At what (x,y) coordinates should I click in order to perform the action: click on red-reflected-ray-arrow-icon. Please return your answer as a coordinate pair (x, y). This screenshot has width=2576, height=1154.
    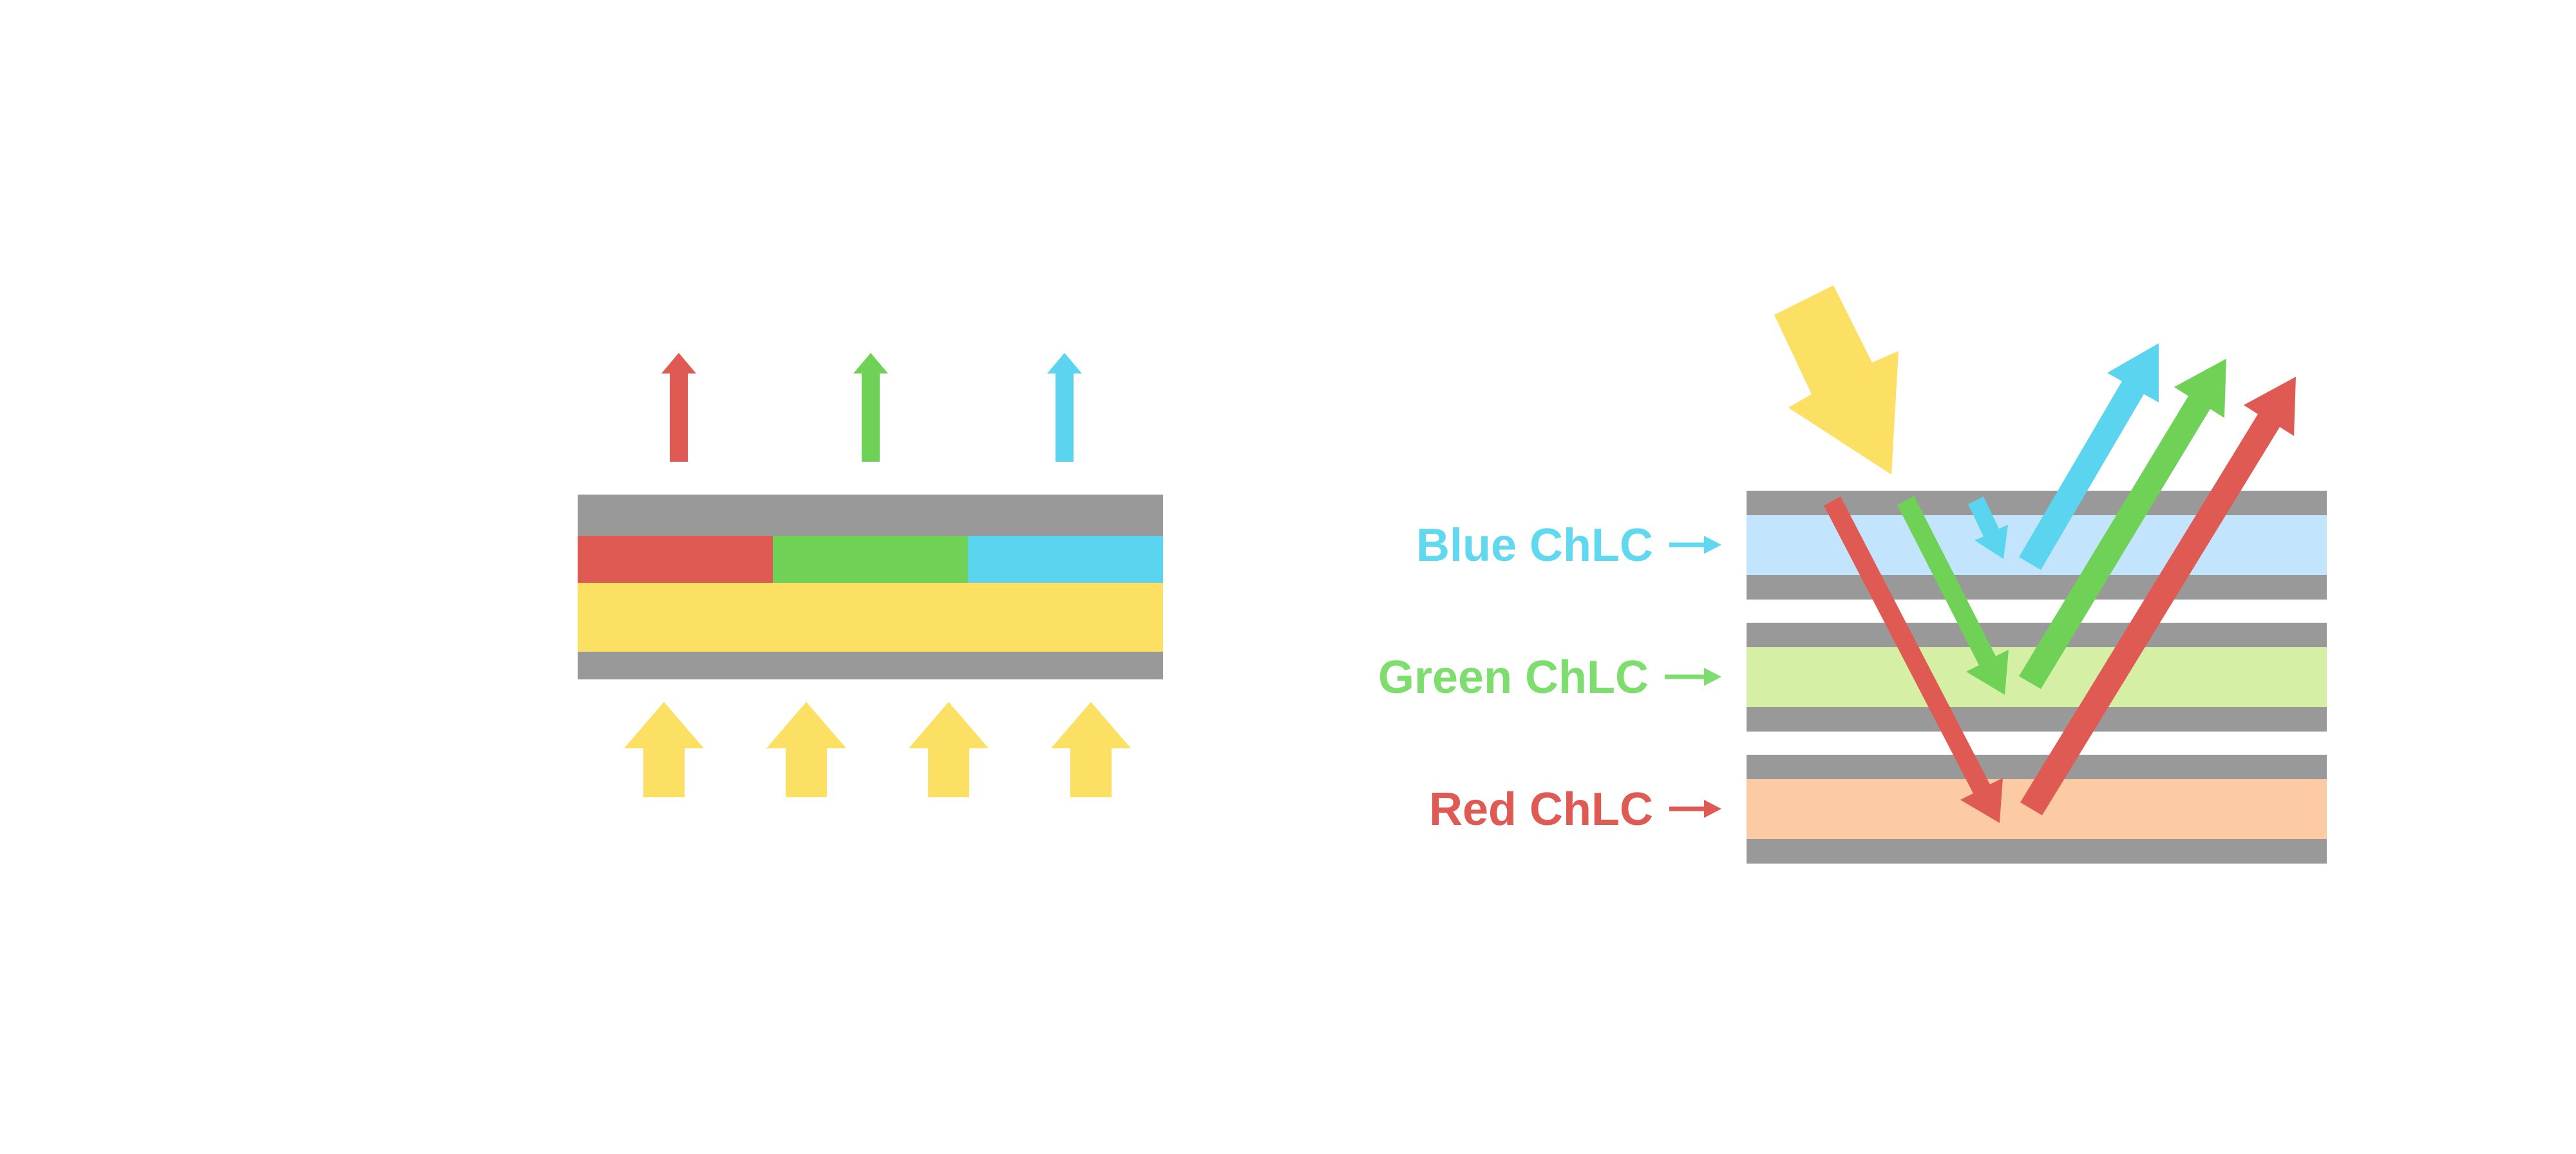
    Looking at the image, I should click on (2158, 596).